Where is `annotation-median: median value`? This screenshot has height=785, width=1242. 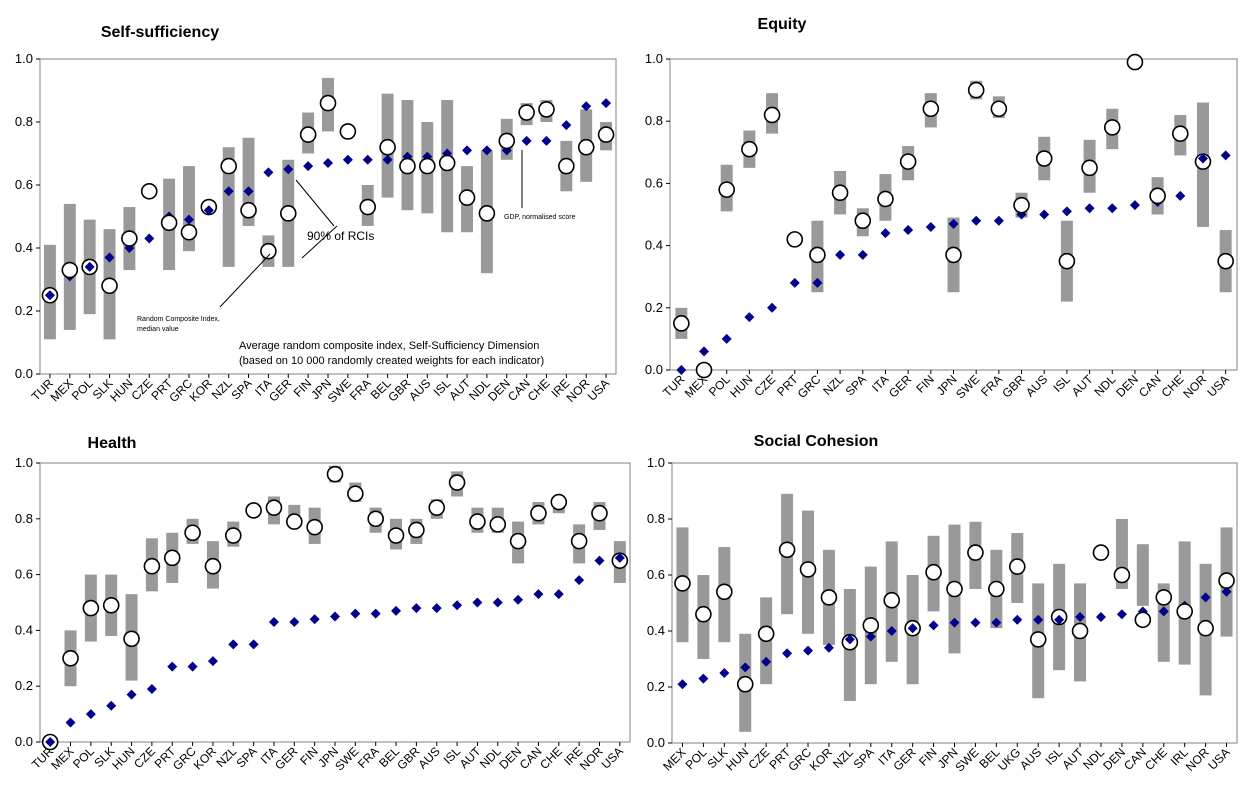 annotation-median: median value is located at coordinates (158, 329).